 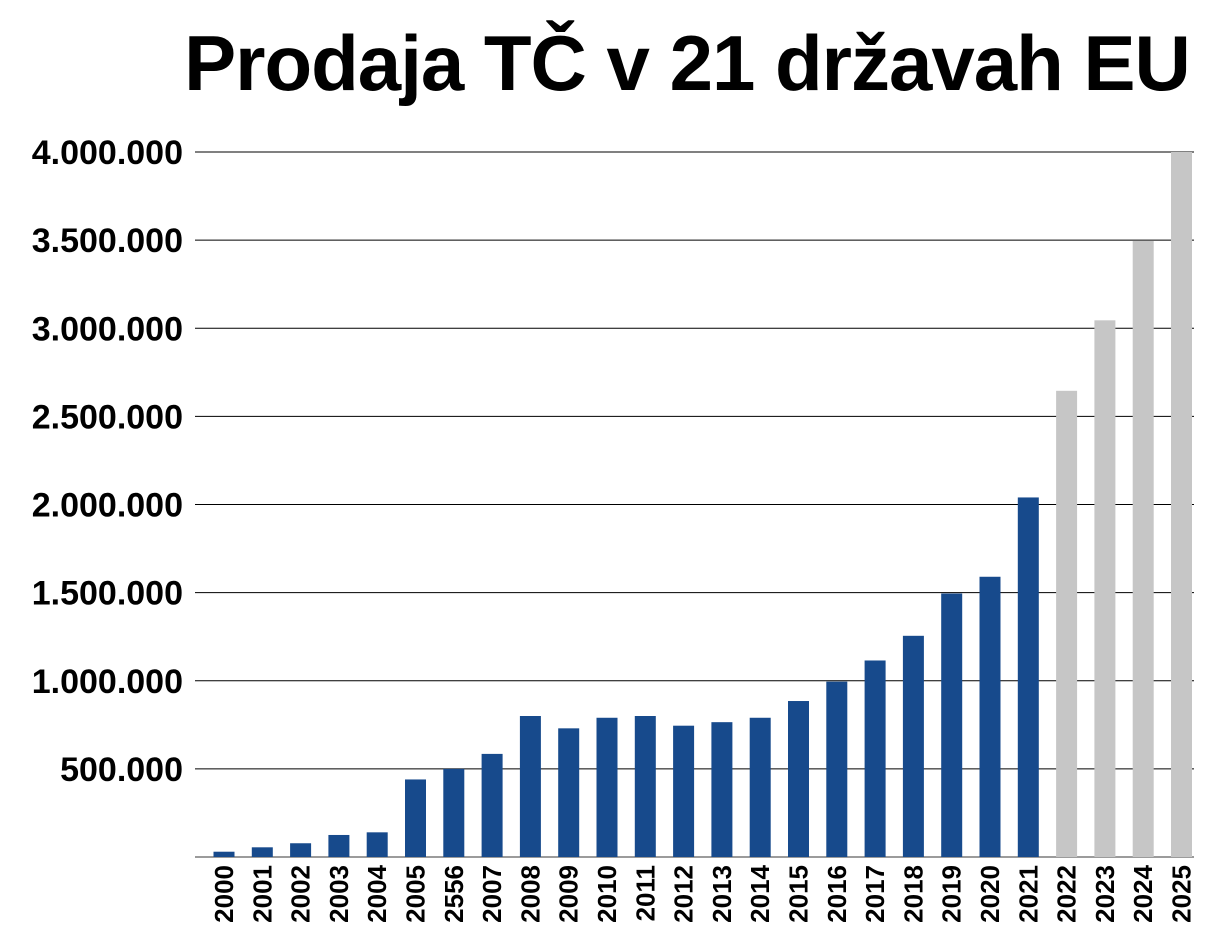 I want to click on x-tick-label: 2018, so click(x=913, y=894).